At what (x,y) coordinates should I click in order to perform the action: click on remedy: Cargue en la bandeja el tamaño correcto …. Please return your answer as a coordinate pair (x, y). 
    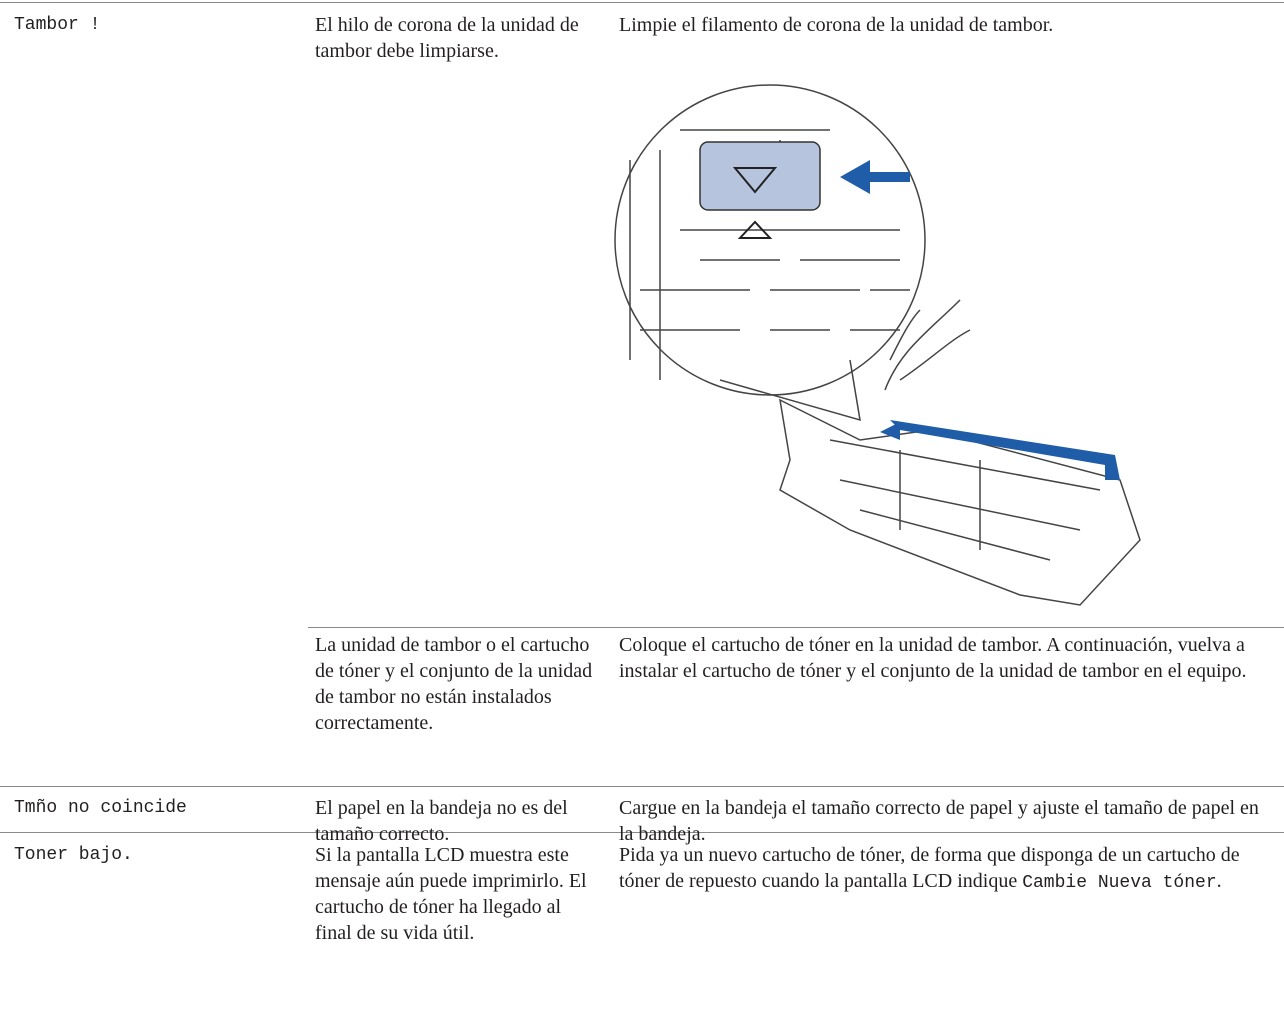
    Looking at the image, I should click on (939, 821).